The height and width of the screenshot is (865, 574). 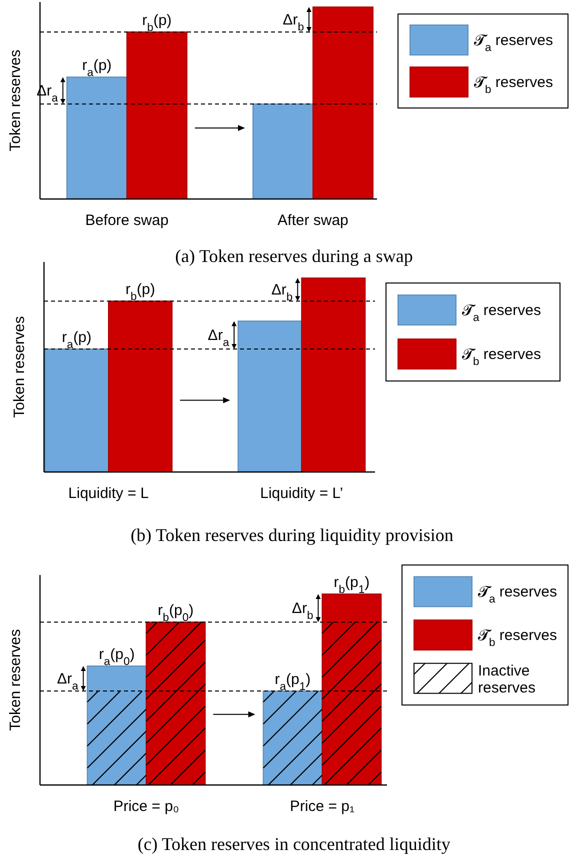 I want to click on text: (b) Token reserves during liquidity provision, so click(x=292, y=535).